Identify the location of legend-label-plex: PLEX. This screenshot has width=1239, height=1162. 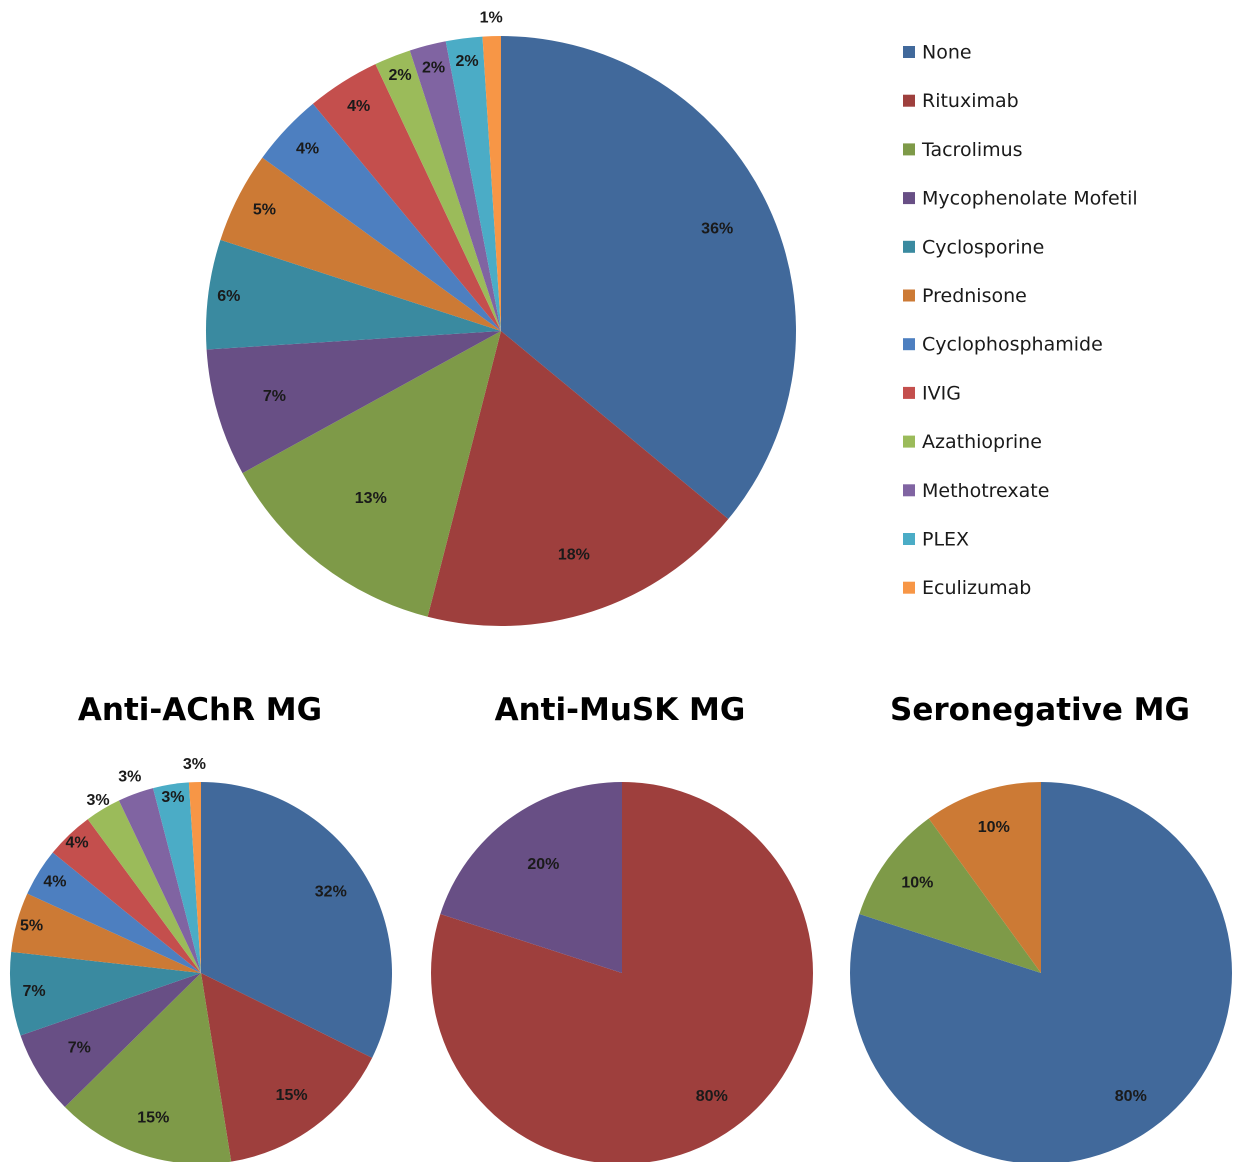
(945, 540).